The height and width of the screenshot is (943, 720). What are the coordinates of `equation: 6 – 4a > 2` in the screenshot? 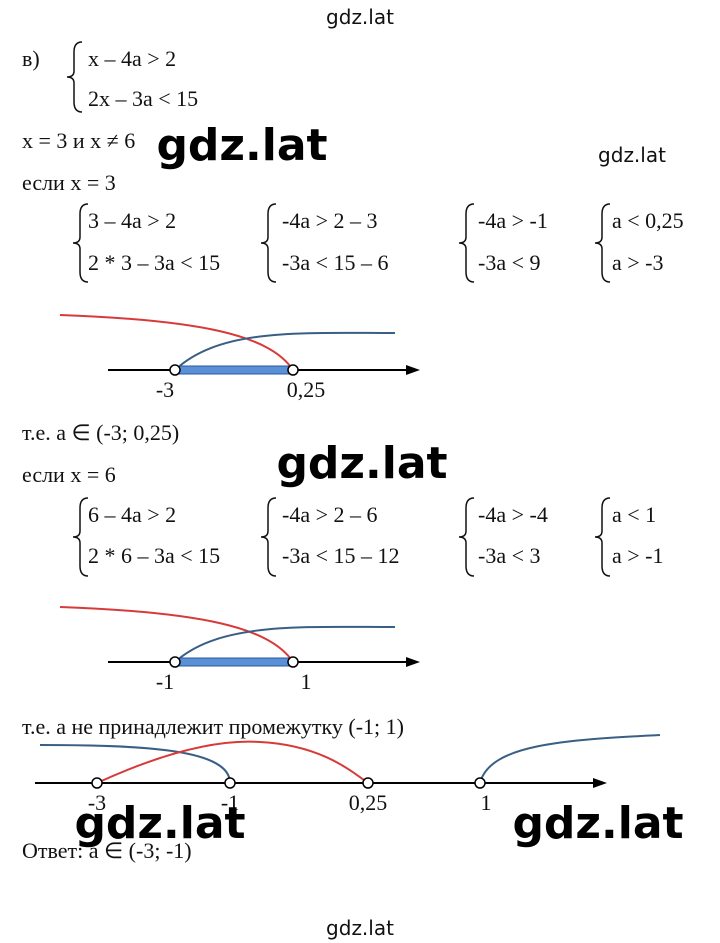 It's located at (132, 514).